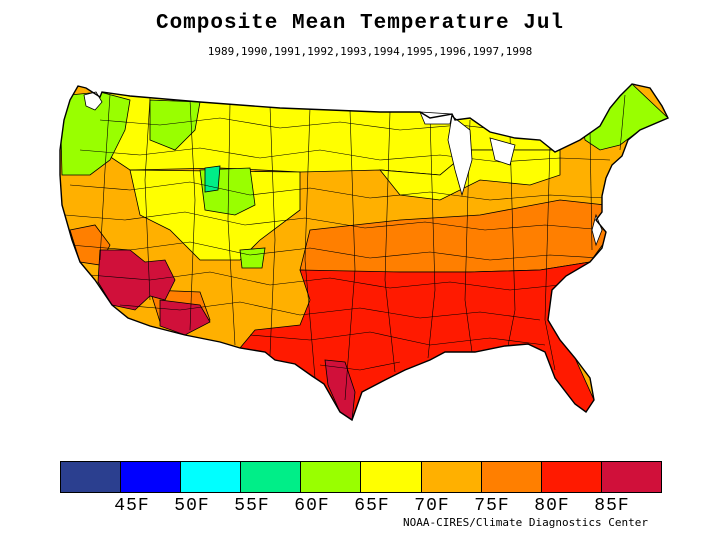  I want to click on region-pacific-northwest, so click(95, 133).